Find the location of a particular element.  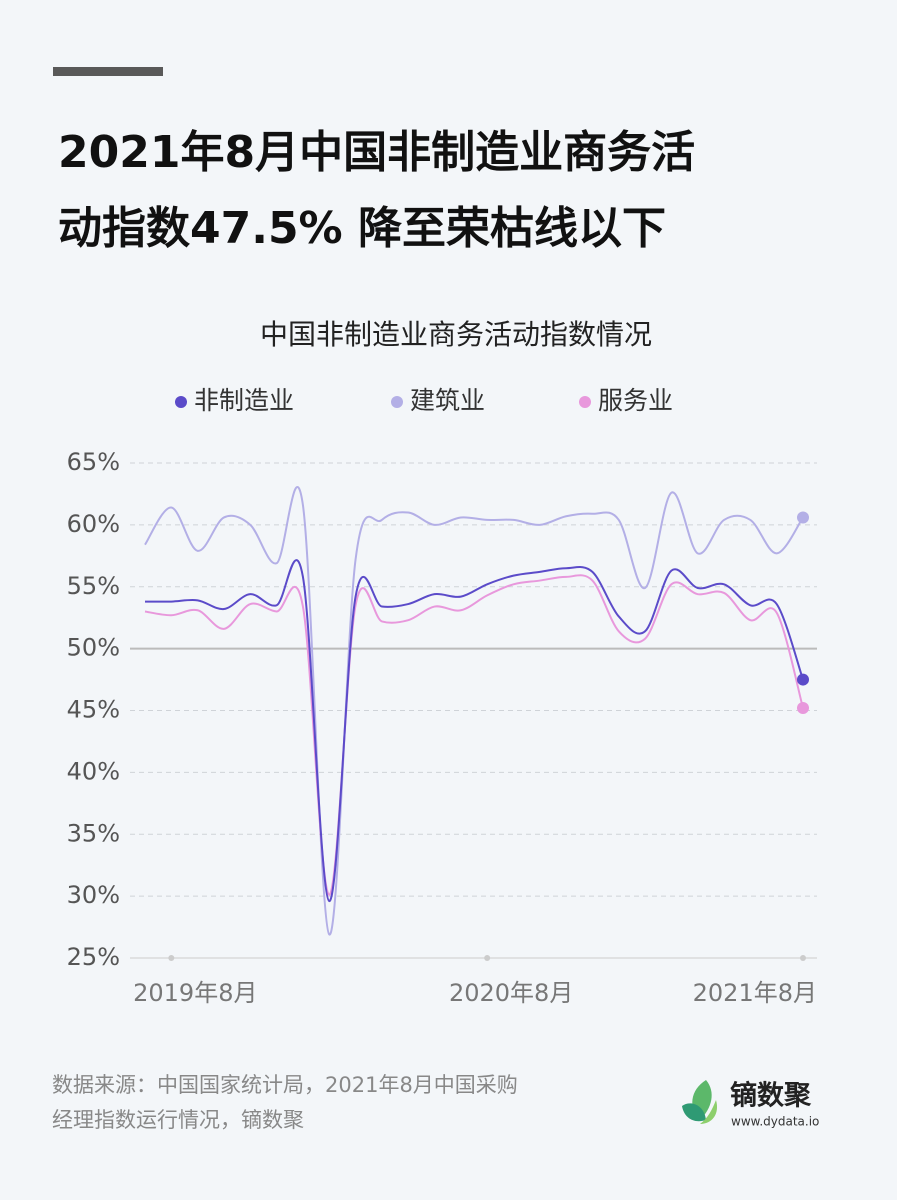

brand-url: www.dydata.io is located at coordinates (775, 1122).